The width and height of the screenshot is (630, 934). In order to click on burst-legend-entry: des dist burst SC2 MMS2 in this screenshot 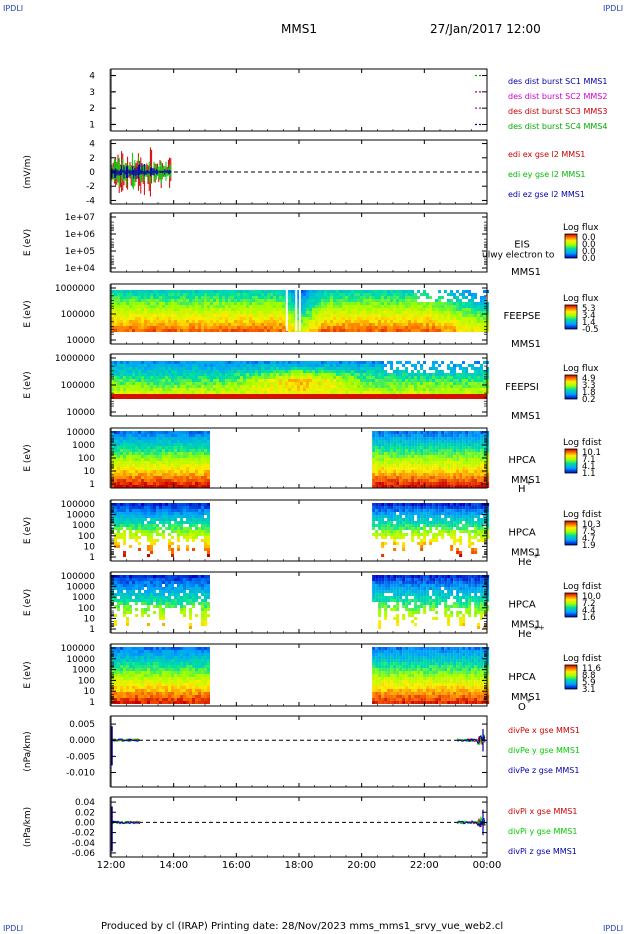, I will do `click(557, 96)`.